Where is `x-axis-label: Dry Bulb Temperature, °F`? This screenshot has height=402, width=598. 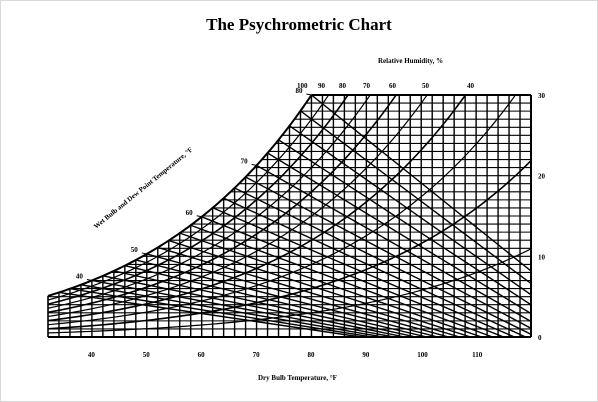
x-axis-label: Dry Bulb Temperature, °F is located at coordinates (297, 378).